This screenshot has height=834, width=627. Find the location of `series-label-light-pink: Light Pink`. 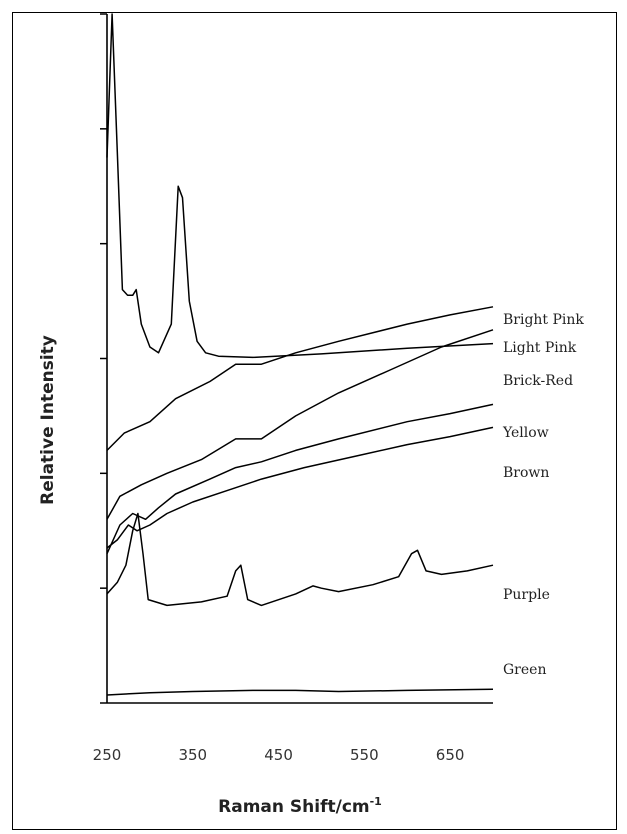

series-label-light-pink: Light Pink is located at coordinates (540, 348).